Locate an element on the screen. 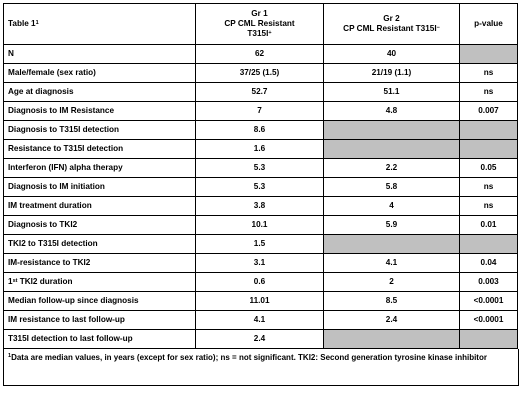 The width and height of the screenshot is (520, 403). table-row: 1st TKI2 duration 0.6 2 0.003 is located at coordinates (260, 282).